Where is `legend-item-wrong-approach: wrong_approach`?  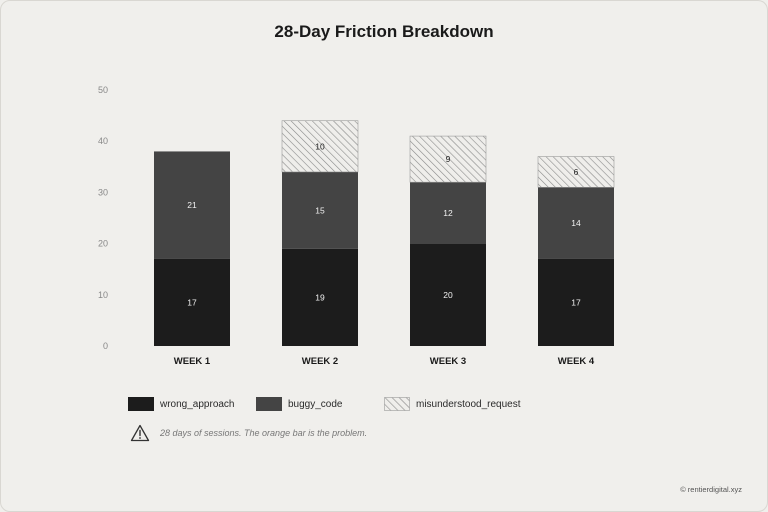 legend-item-wrong-approach: wrong_approach is located at coordinates (181, 404).